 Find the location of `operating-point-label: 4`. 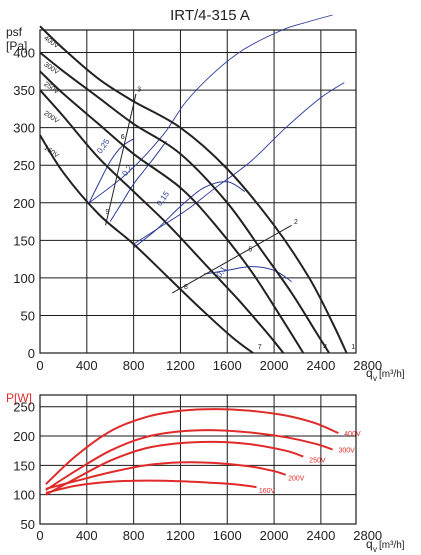

operating-point-label: 4 is located at coordinates (325, 347).